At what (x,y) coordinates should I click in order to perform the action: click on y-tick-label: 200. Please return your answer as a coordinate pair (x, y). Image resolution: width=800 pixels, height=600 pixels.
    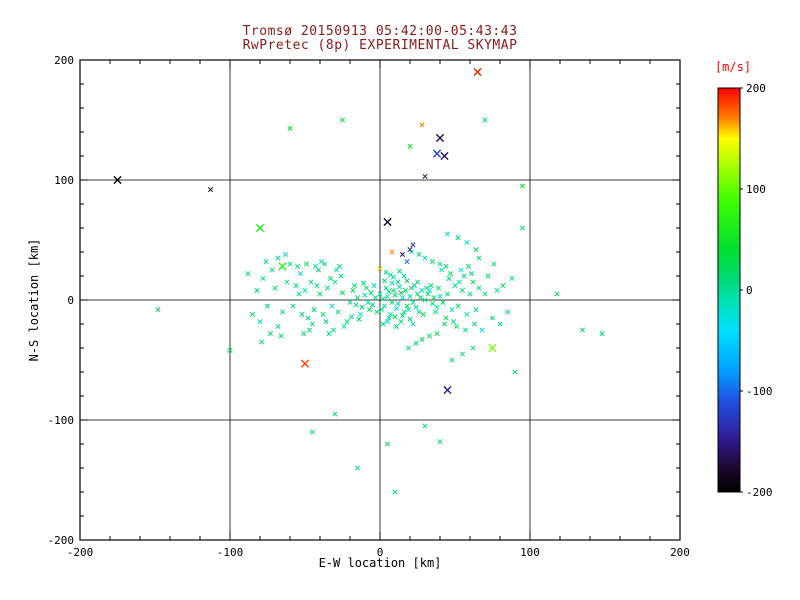
    Looking at the image, I should click on (64, 60).